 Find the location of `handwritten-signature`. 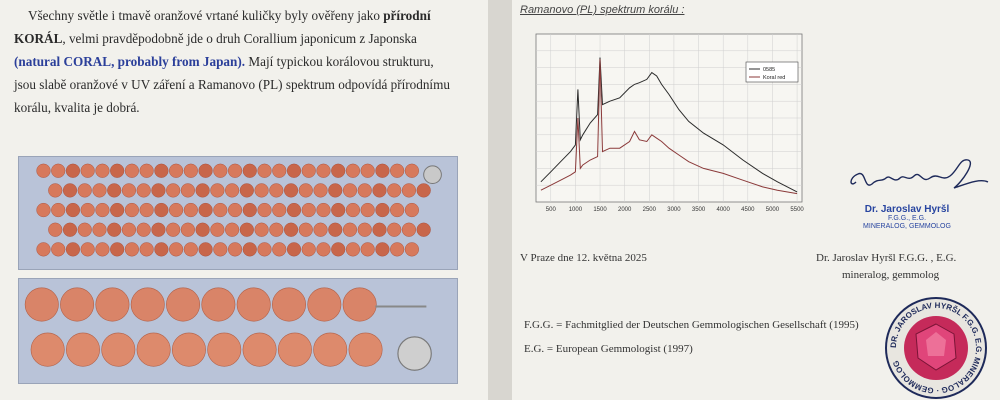

handwritten-signature is located at coordinates (919, 174).